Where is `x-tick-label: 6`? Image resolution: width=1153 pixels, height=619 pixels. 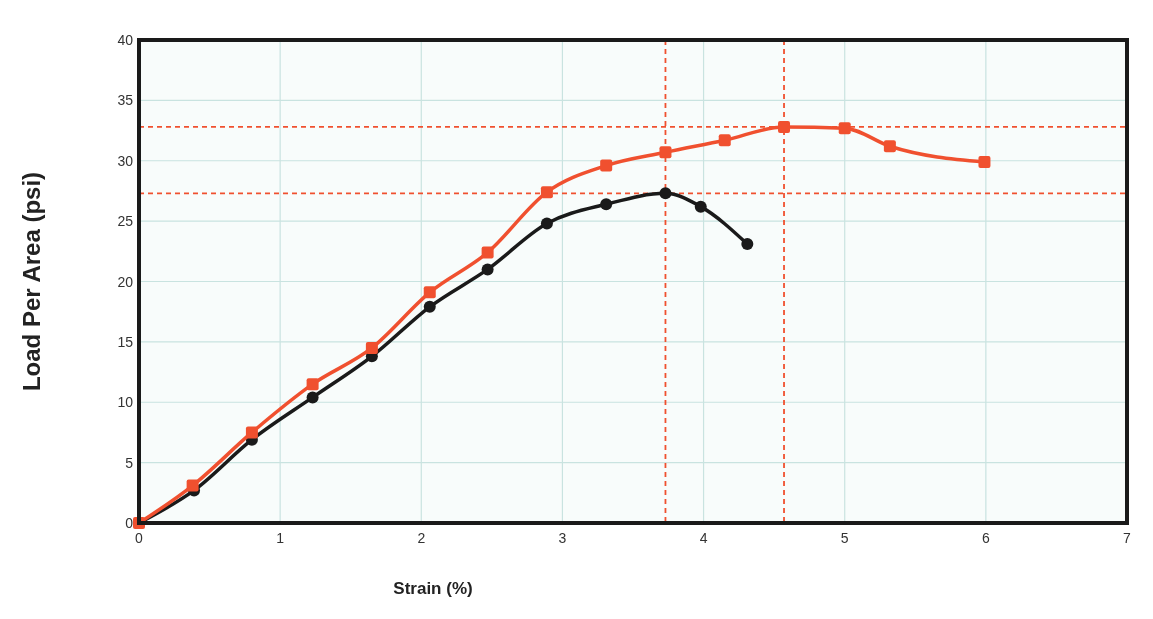 x-tick-label: 6 is located at coordinates (985, 538).